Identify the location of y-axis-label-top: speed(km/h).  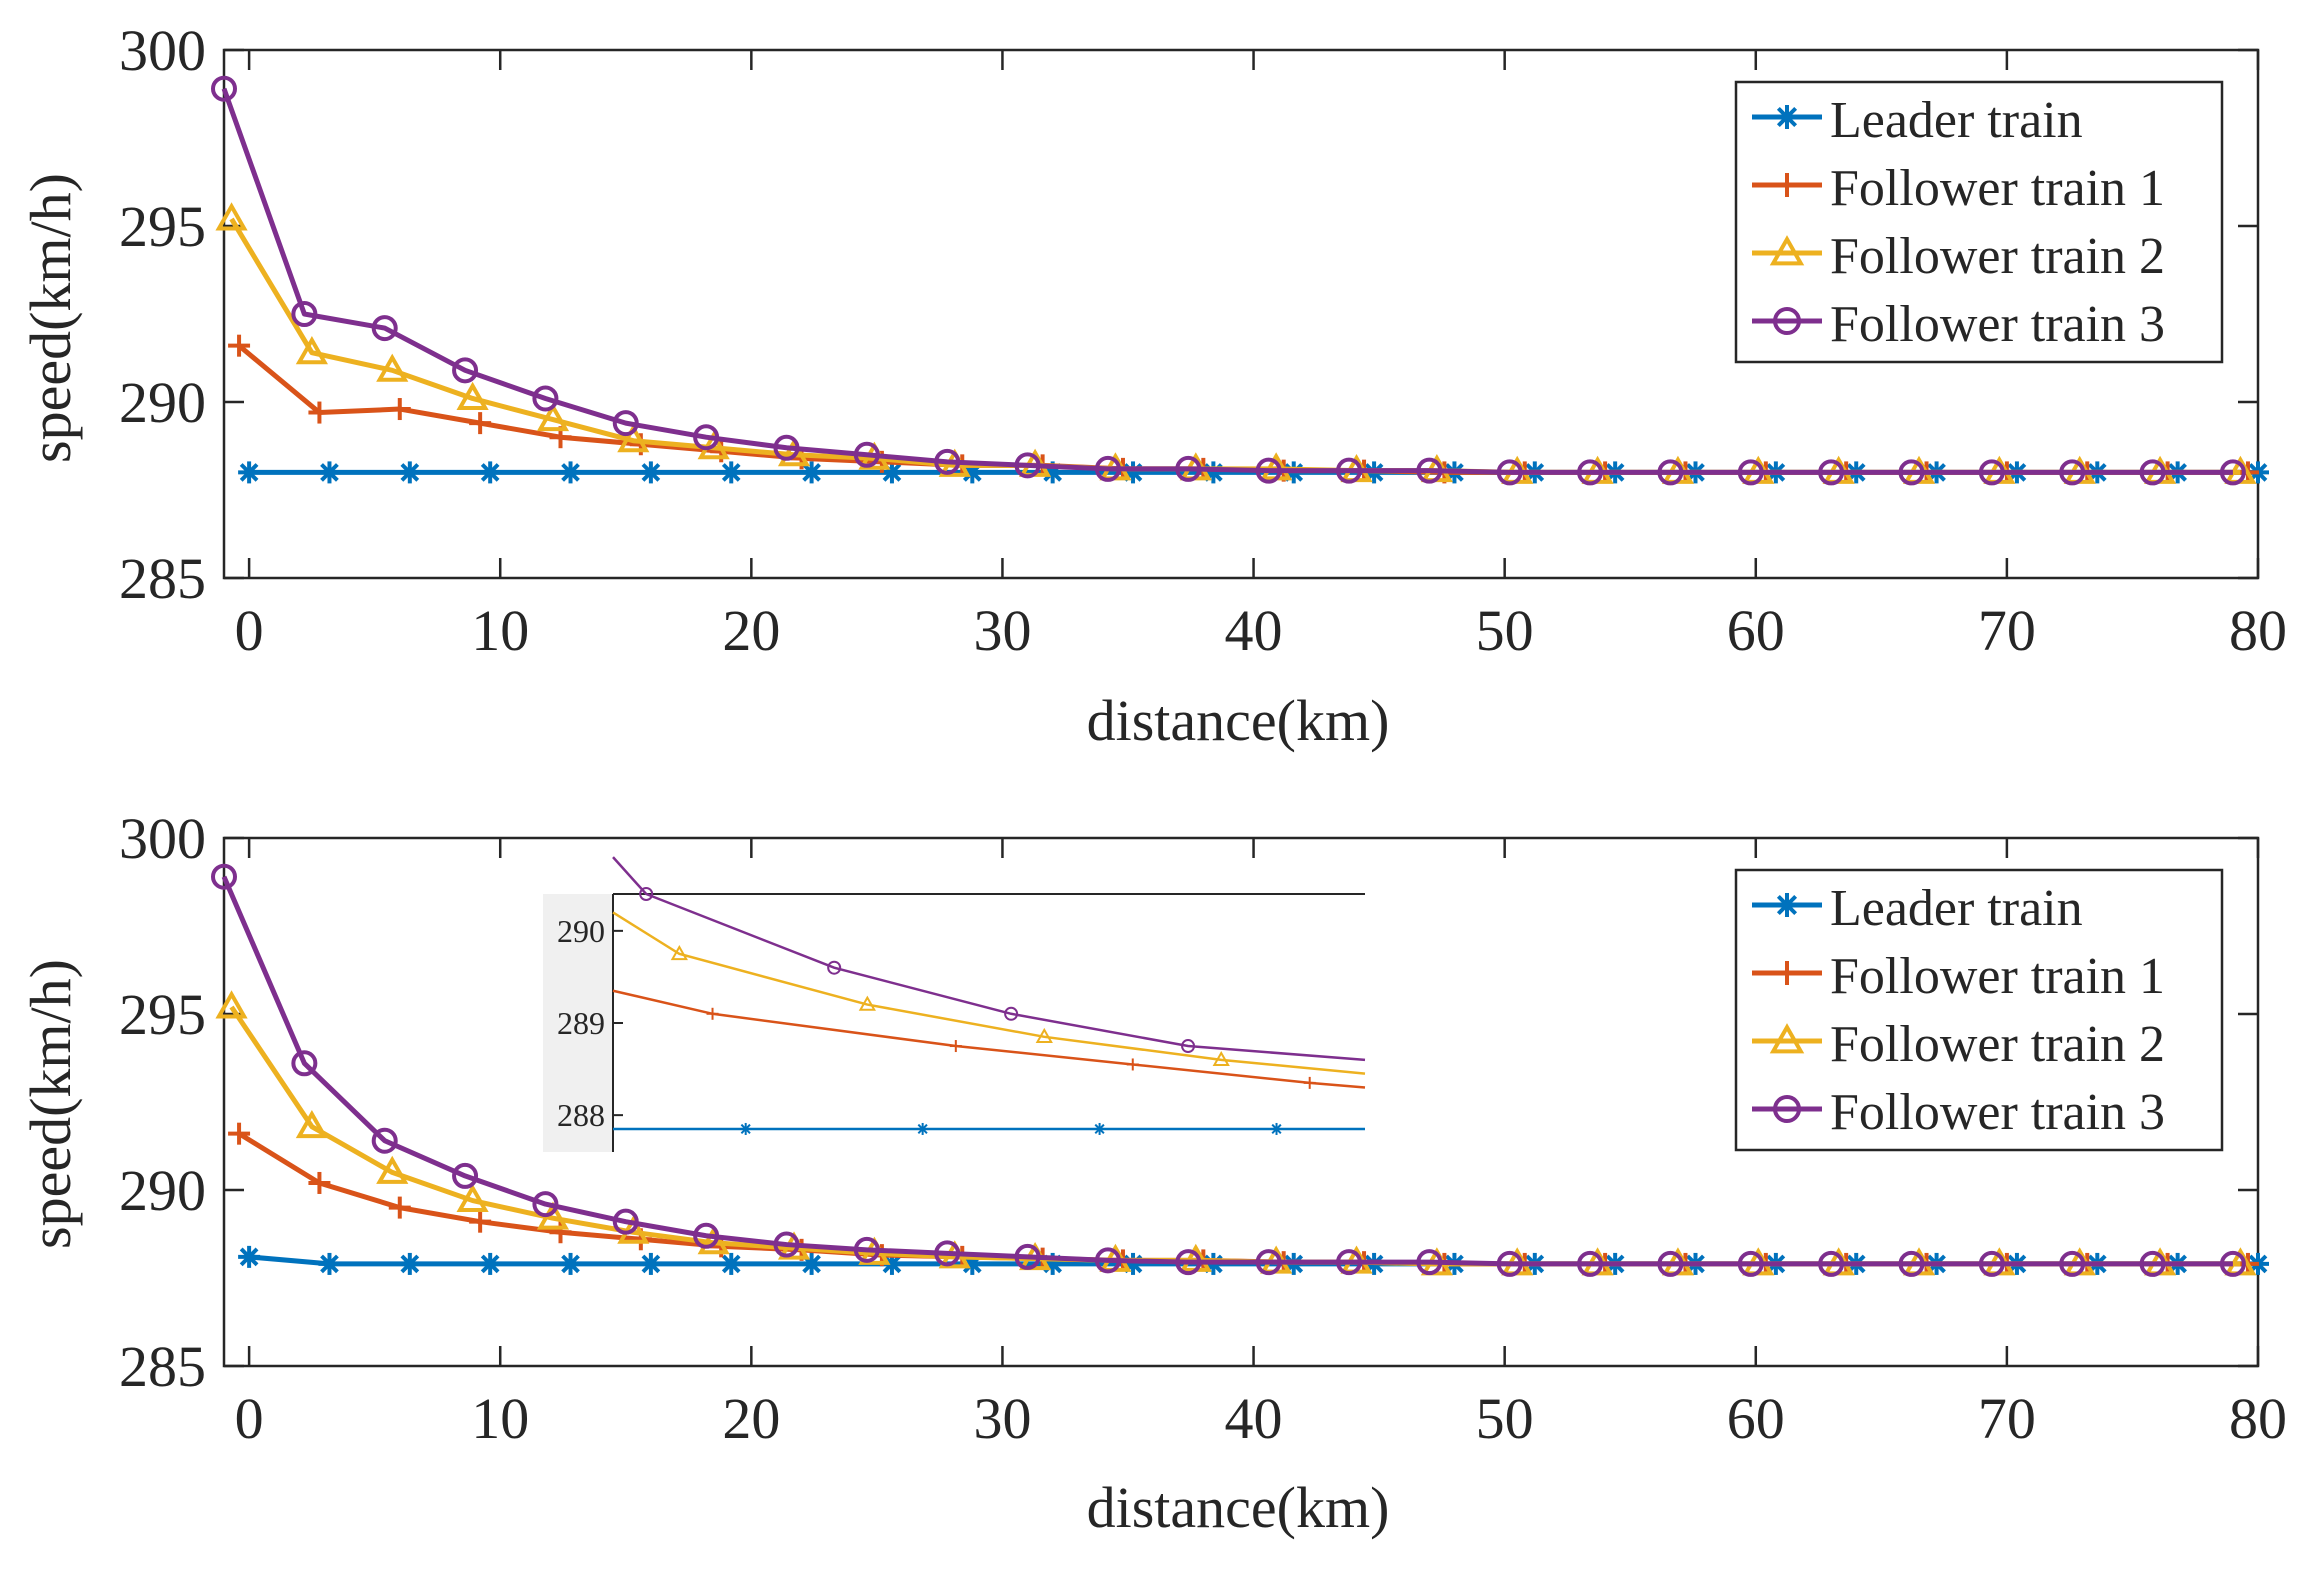
(50, 318).